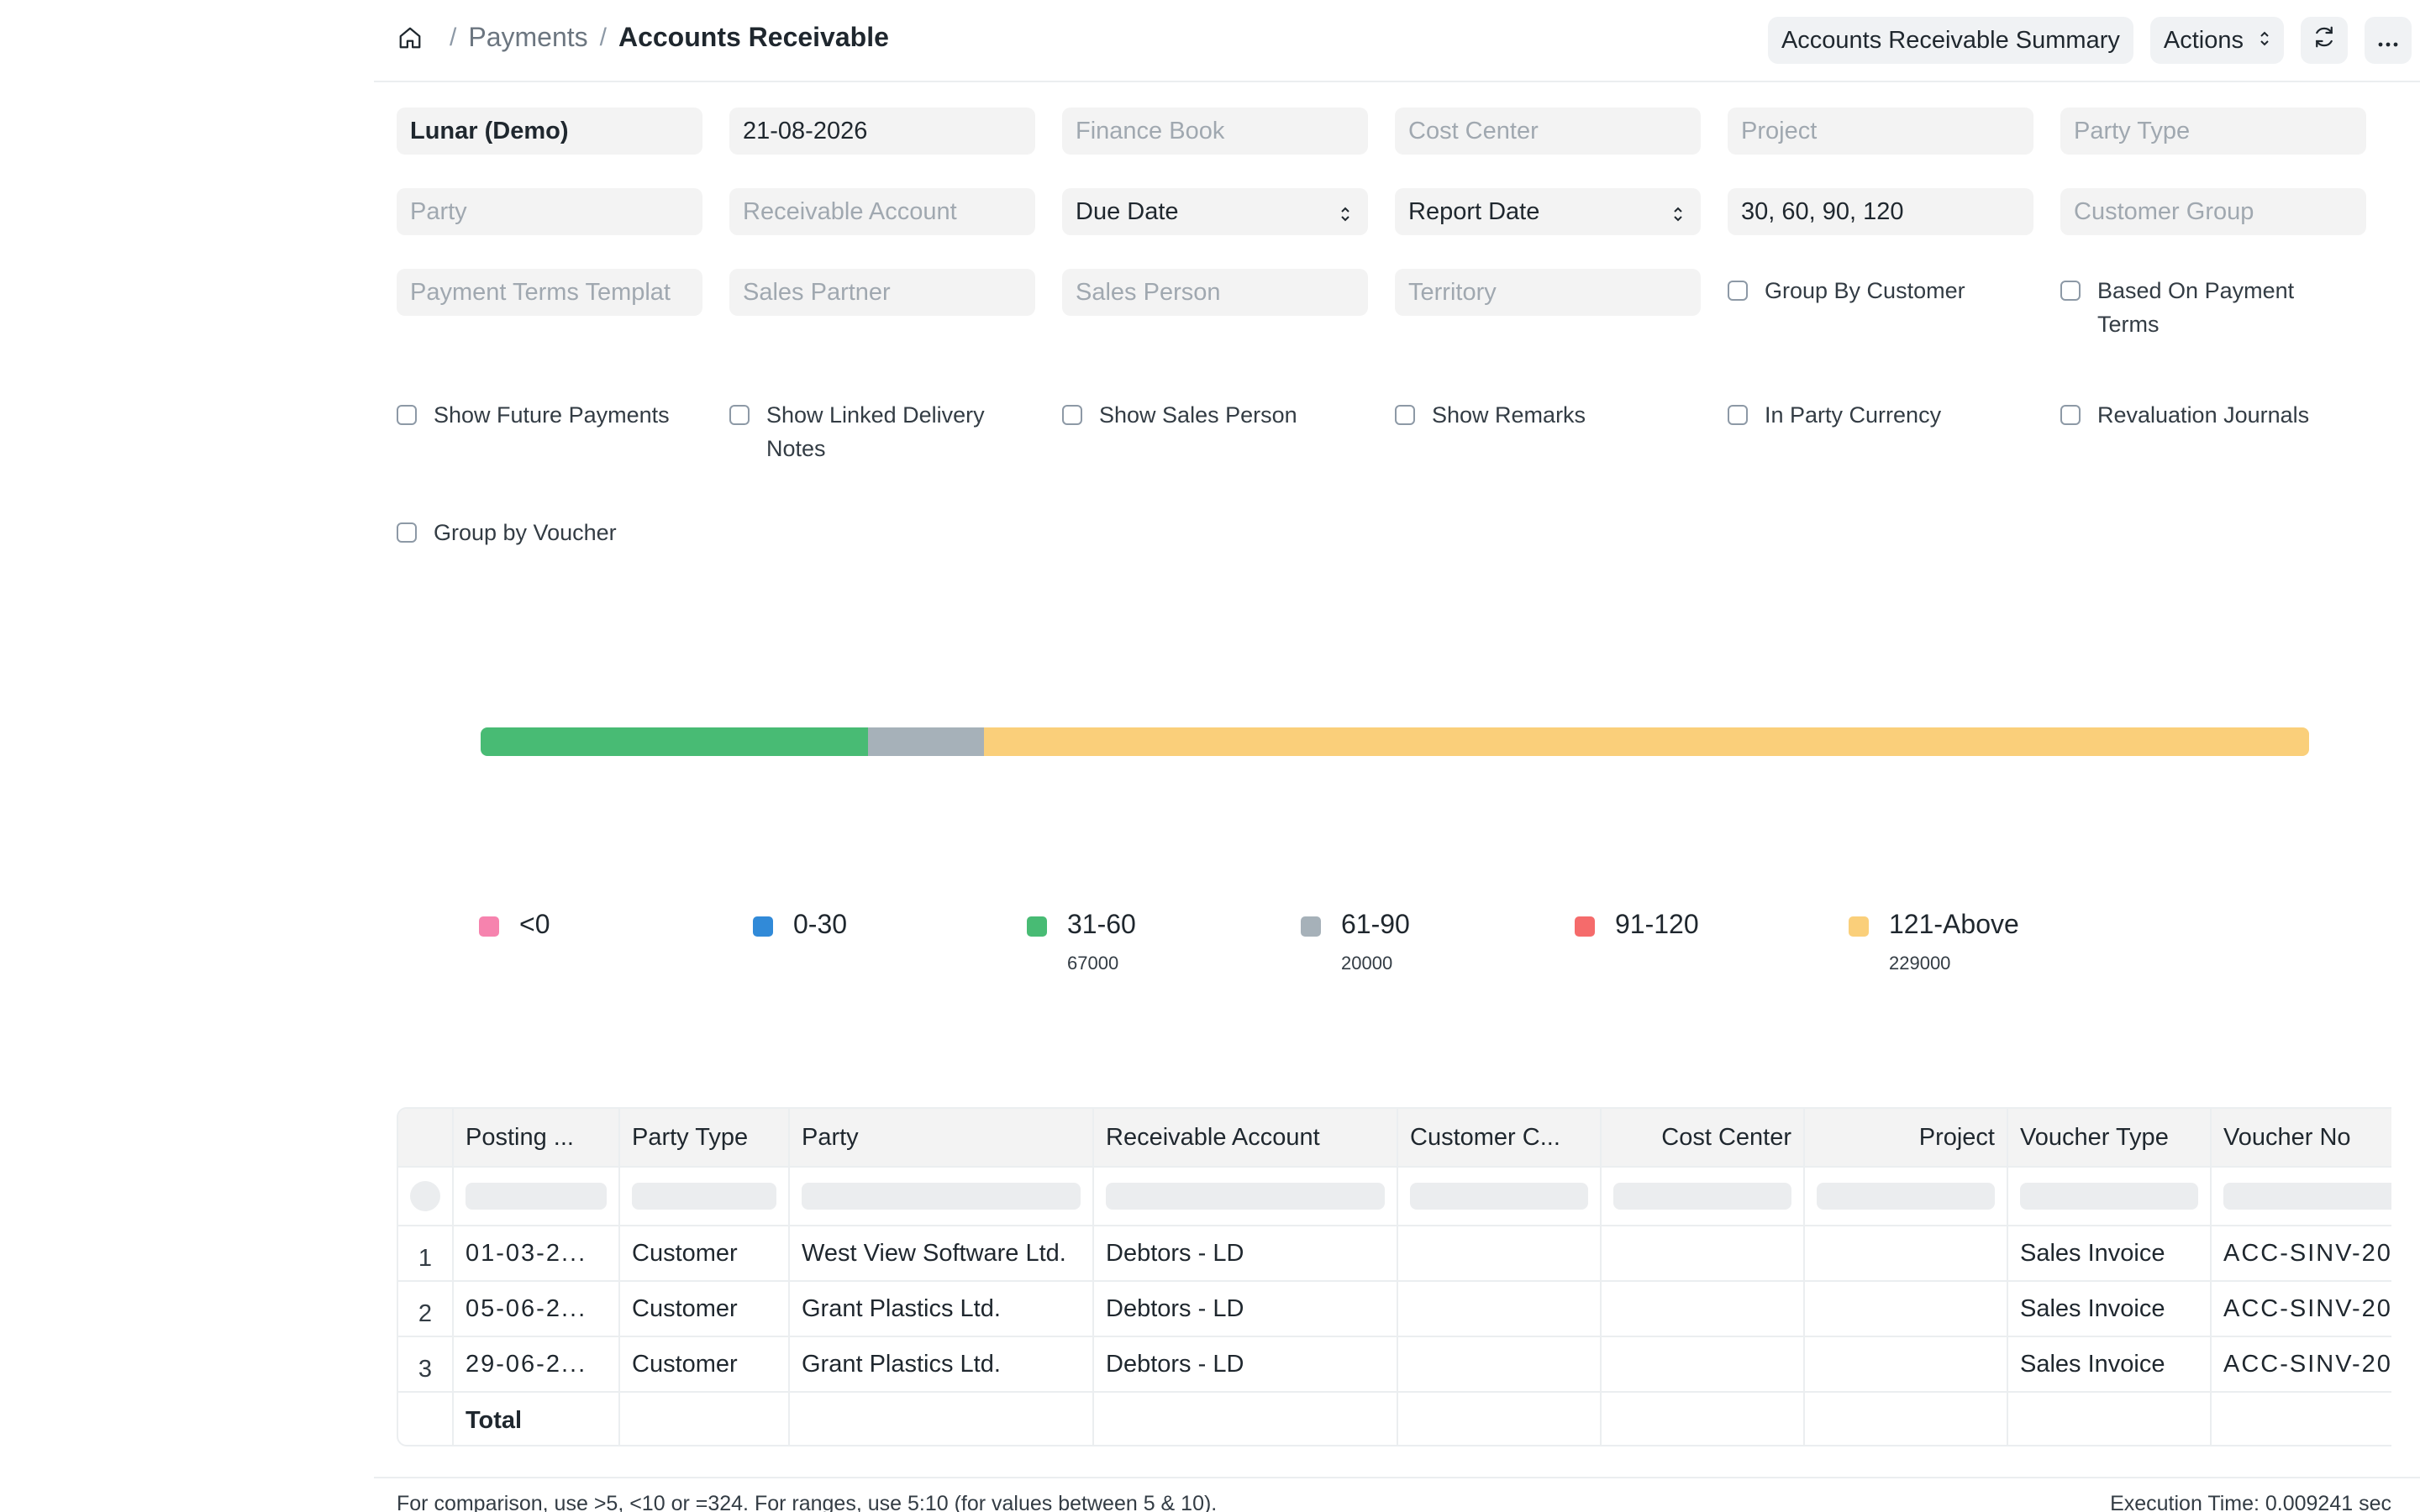  I want to click on territory-field: Territory, so click(1548, 292).